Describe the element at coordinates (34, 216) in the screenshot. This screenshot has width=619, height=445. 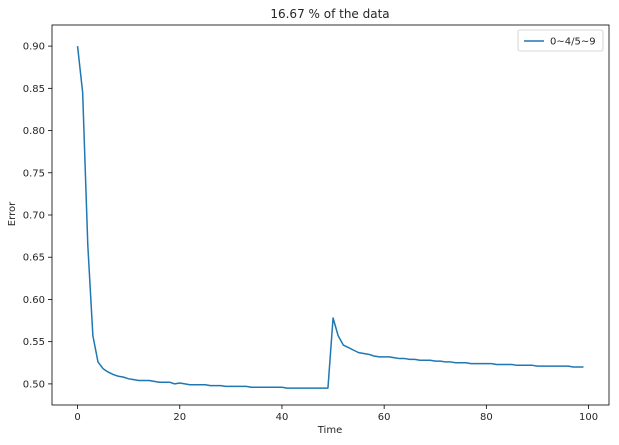
I see `y-tick-label: 0.70` at that location.